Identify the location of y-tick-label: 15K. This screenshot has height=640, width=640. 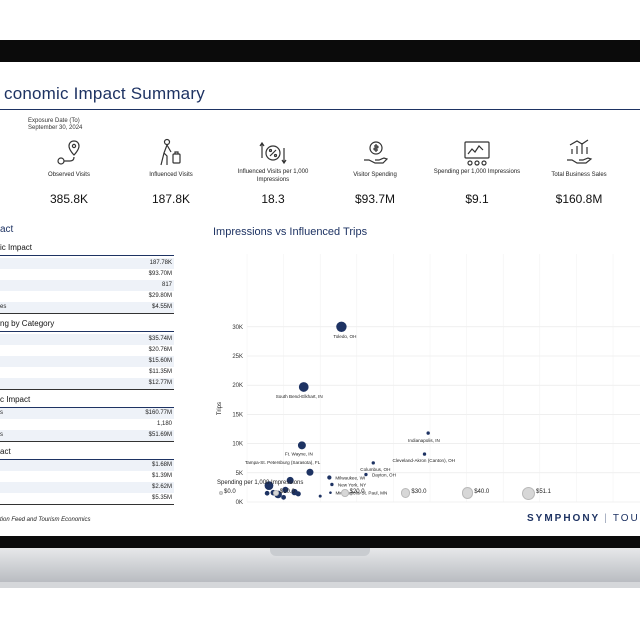
(237, 415).